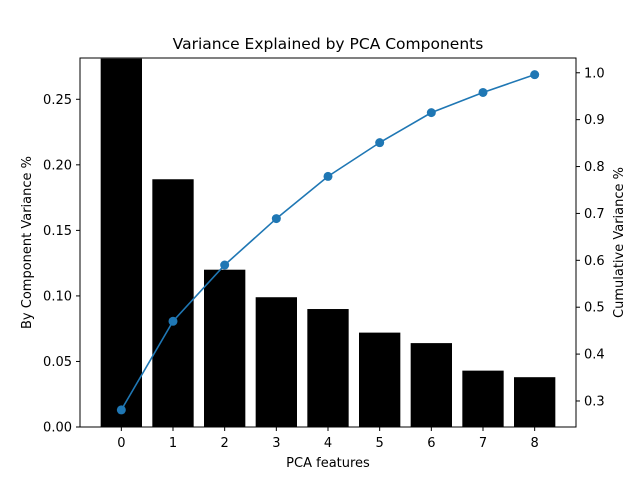 This screenshot has height=480, width=640. I want to click on y-right-tick-label: 0.4, so click(594, 355).